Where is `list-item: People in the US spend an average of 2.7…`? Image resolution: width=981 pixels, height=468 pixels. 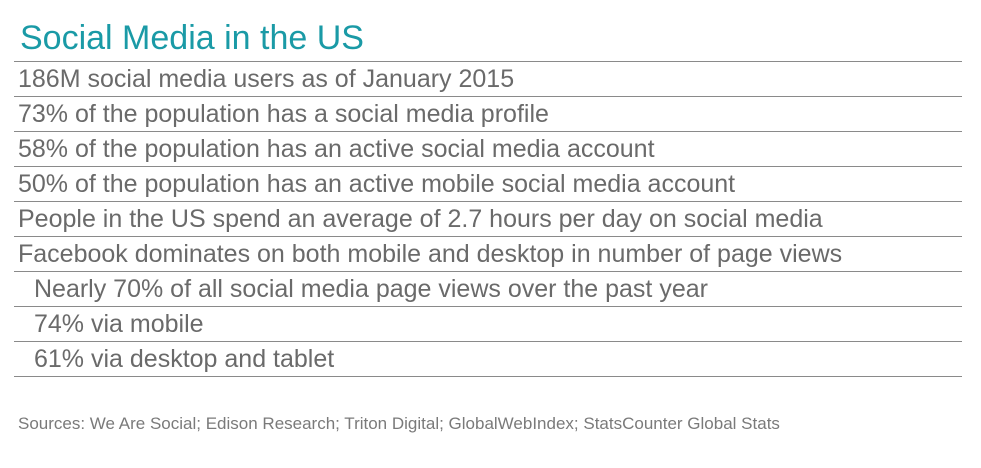
list-item: People in the US spend an average of 2.7… is located at coordinates (488, 219).